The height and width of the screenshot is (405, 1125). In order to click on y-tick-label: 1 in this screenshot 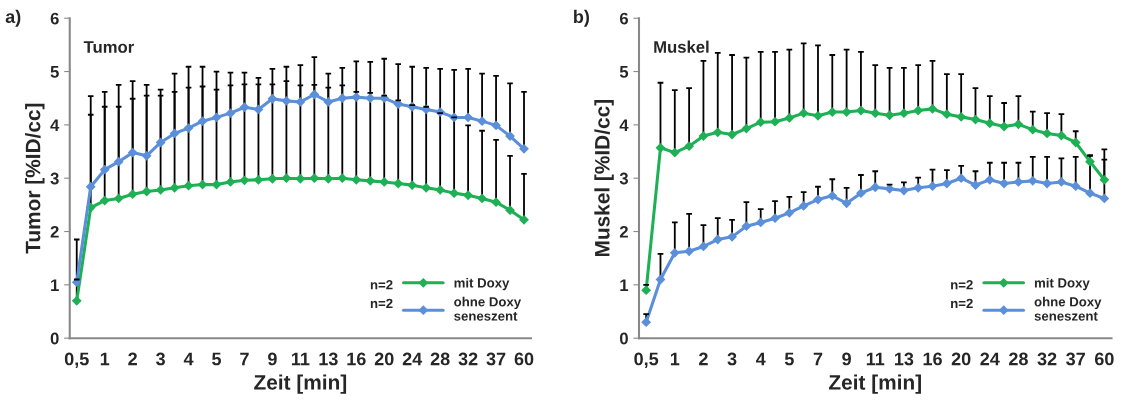, I will do `click(624, 285)`.